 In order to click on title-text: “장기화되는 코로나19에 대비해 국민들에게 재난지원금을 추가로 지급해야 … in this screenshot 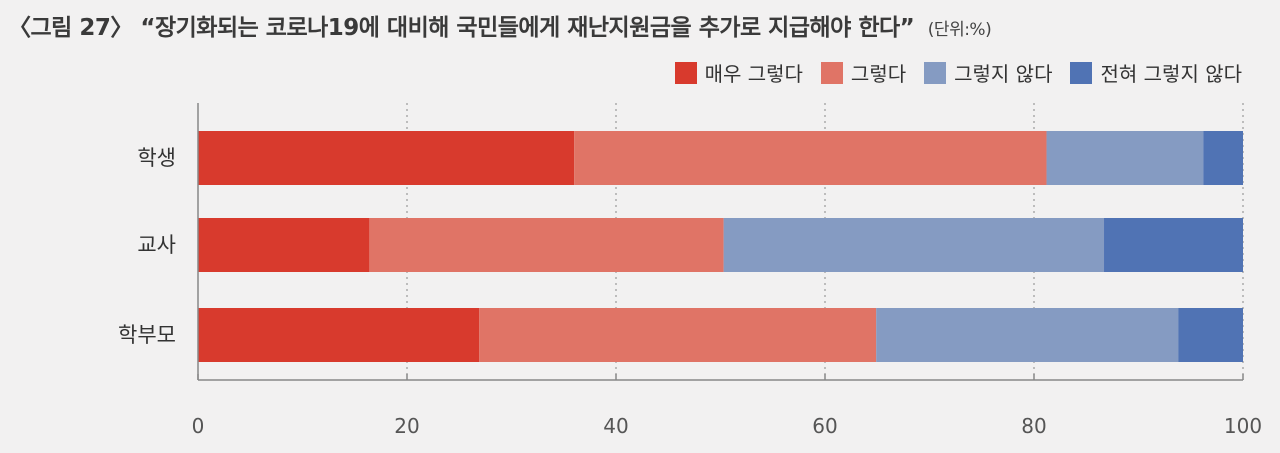, I will do `click(527, 28)`.